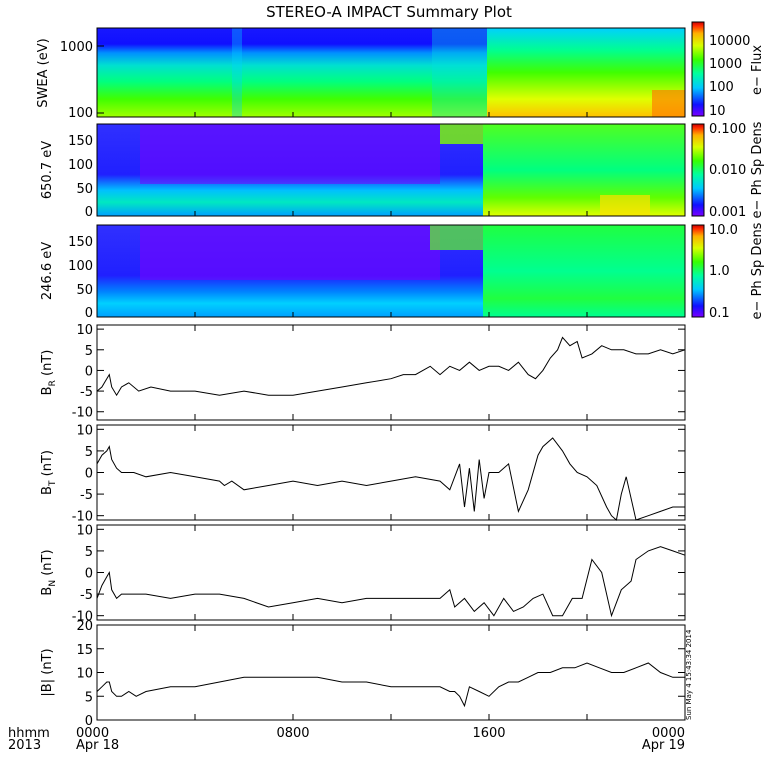 The height and width of the screenshot is (780, 780). Describe the element at coordinates (53, 483) in the screenshot. I see `y-axis-label-sub: T` at that location.